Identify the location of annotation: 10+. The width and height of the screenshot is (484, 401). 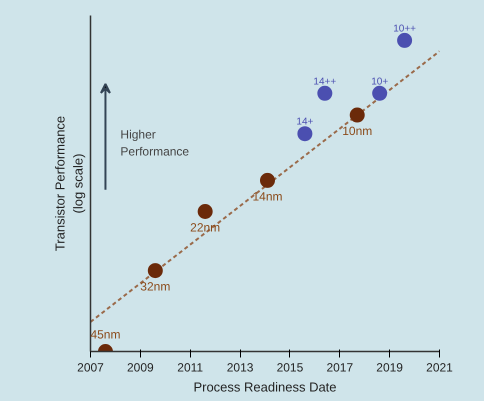
(379, 82).